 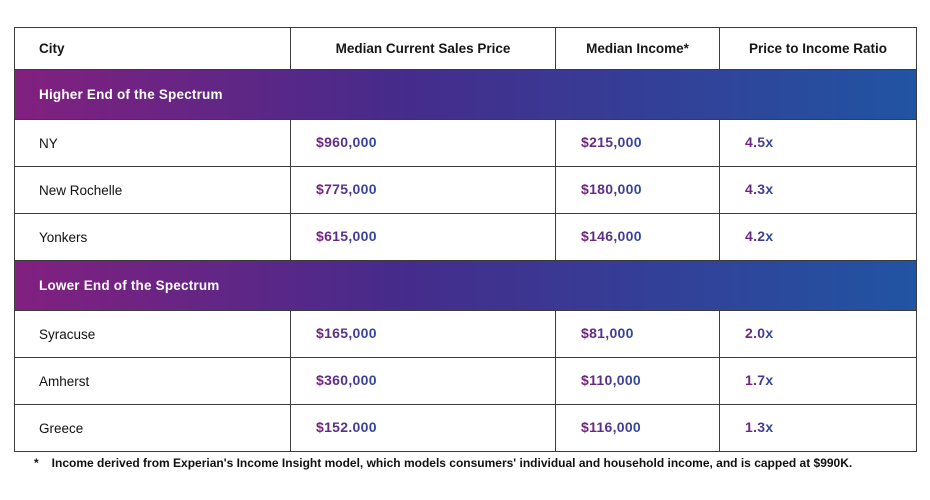 What do you see at coordinates (818, 381) in the screenshot?
I see `ratio-cell: 1.7x` at bounding box center [818, 381].